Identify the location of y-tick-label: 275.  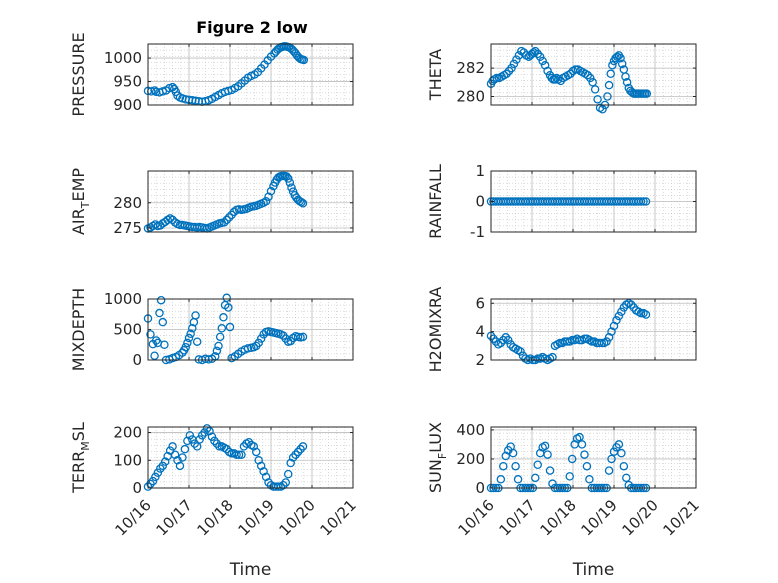
(127, 228).